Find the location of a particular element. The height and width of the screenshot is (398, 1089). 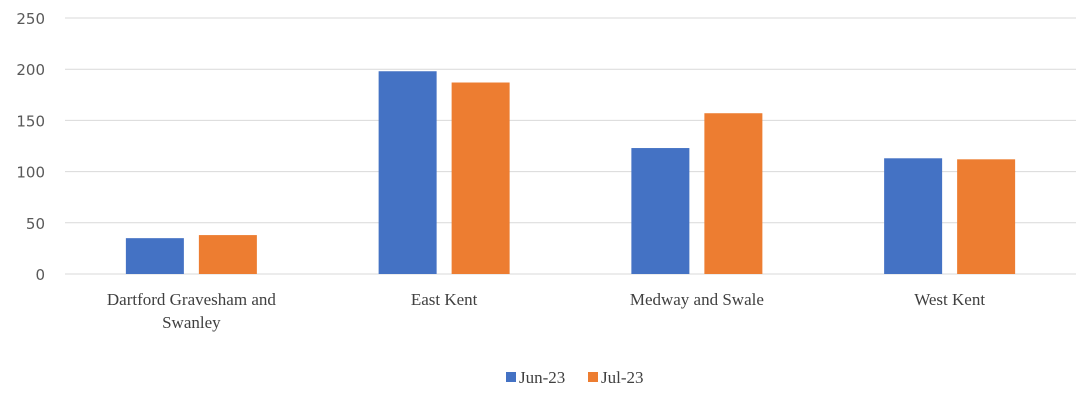

x-tick-label: East Kent is located at coordinates (444, 299).